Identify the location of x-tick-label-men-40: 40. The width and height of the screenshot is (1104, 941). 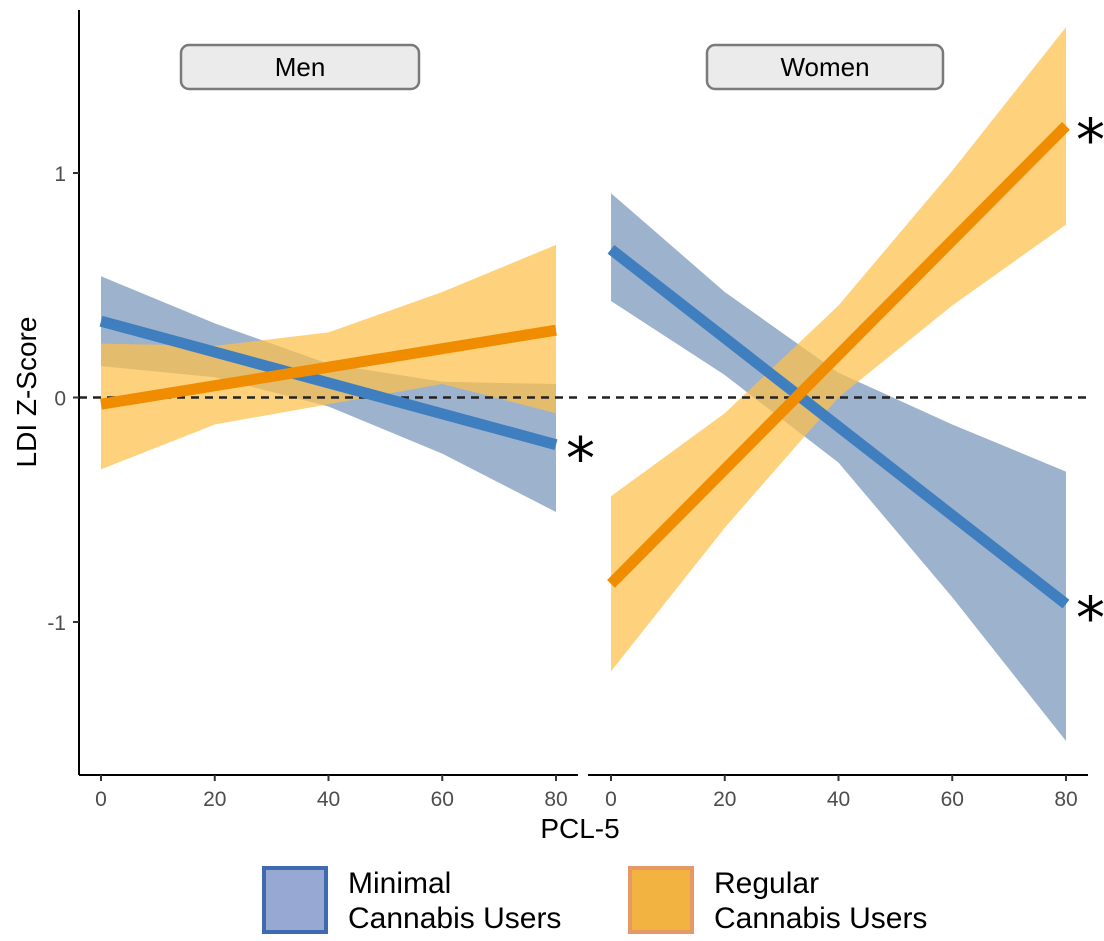
(328, 799).